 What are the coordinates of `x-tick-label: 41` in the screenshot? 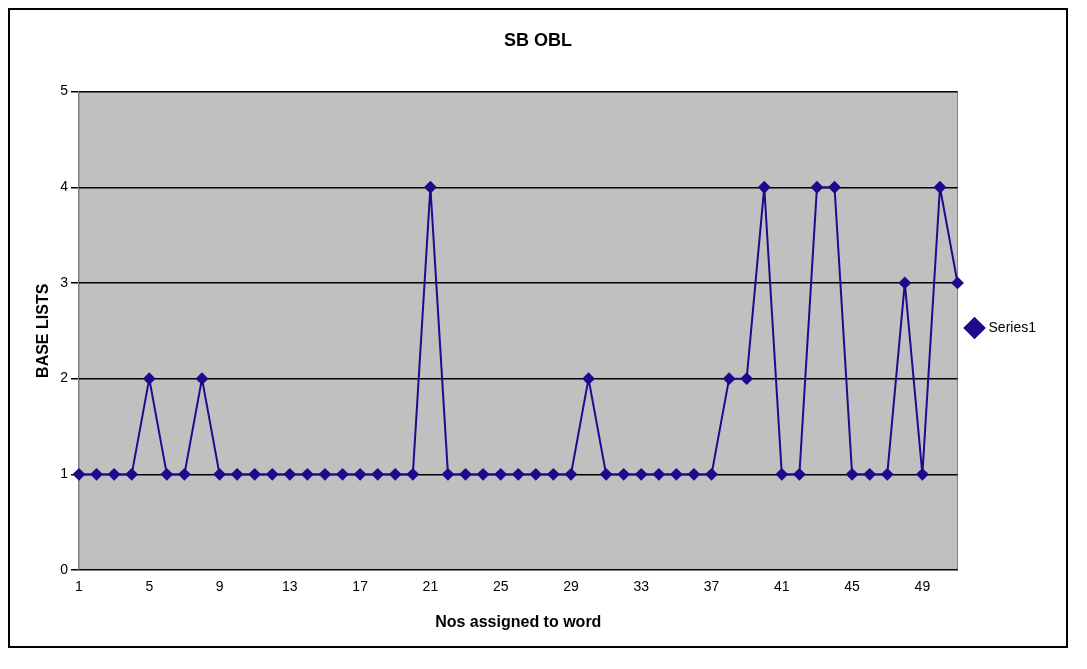 It's located at (782, 586).